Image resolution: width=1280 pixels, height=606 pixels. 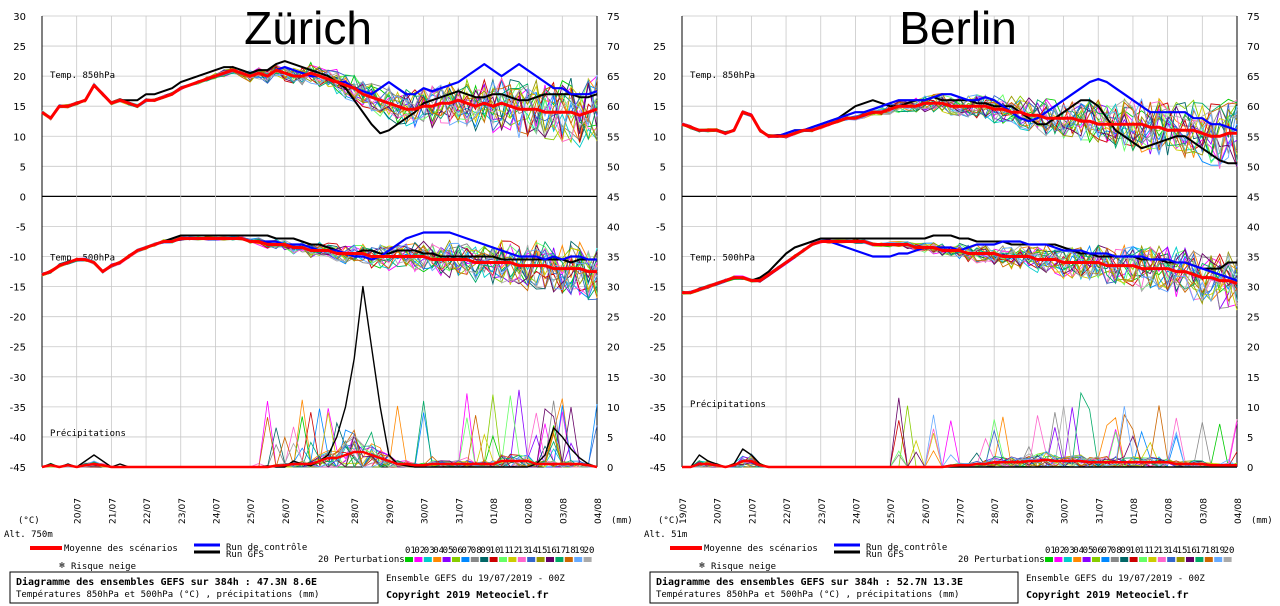 What do you see at coordinates (1170, 511) in the screenshot?
I see `date-tick-label: 02/08` at bounding box center [1170, 511].